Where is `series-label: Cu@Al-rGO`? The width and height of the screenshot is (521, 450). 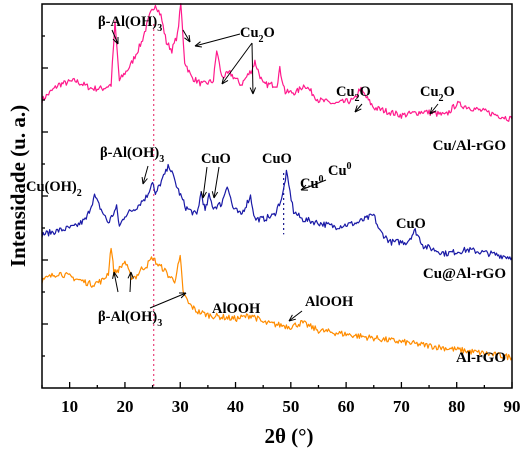
series-label: Cu@Al-rGO is located at coordinates (464, 274).